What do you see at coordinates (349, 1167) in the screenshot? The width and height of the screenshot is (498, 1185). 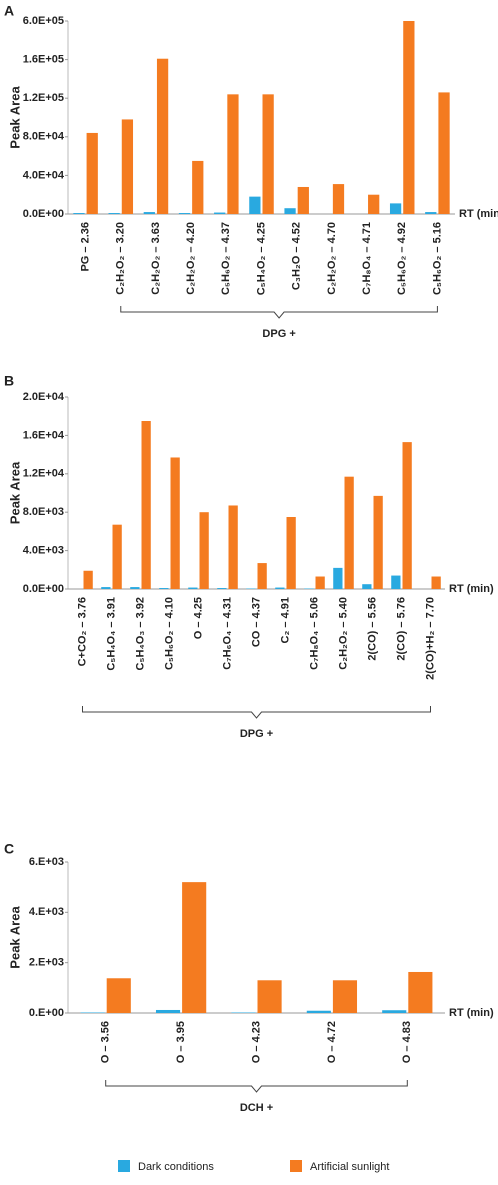 I see `legend-label: Artificial sunlight` at bounding box center [349, 1167].